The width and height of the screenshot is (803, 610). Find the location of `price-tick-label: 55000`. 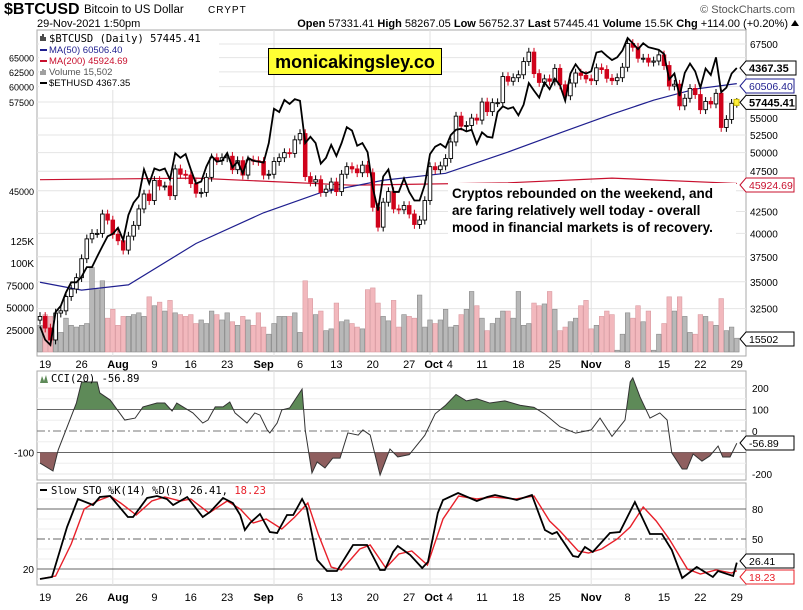

price-tick-label: 55000 is located at coordinates (764, 119).